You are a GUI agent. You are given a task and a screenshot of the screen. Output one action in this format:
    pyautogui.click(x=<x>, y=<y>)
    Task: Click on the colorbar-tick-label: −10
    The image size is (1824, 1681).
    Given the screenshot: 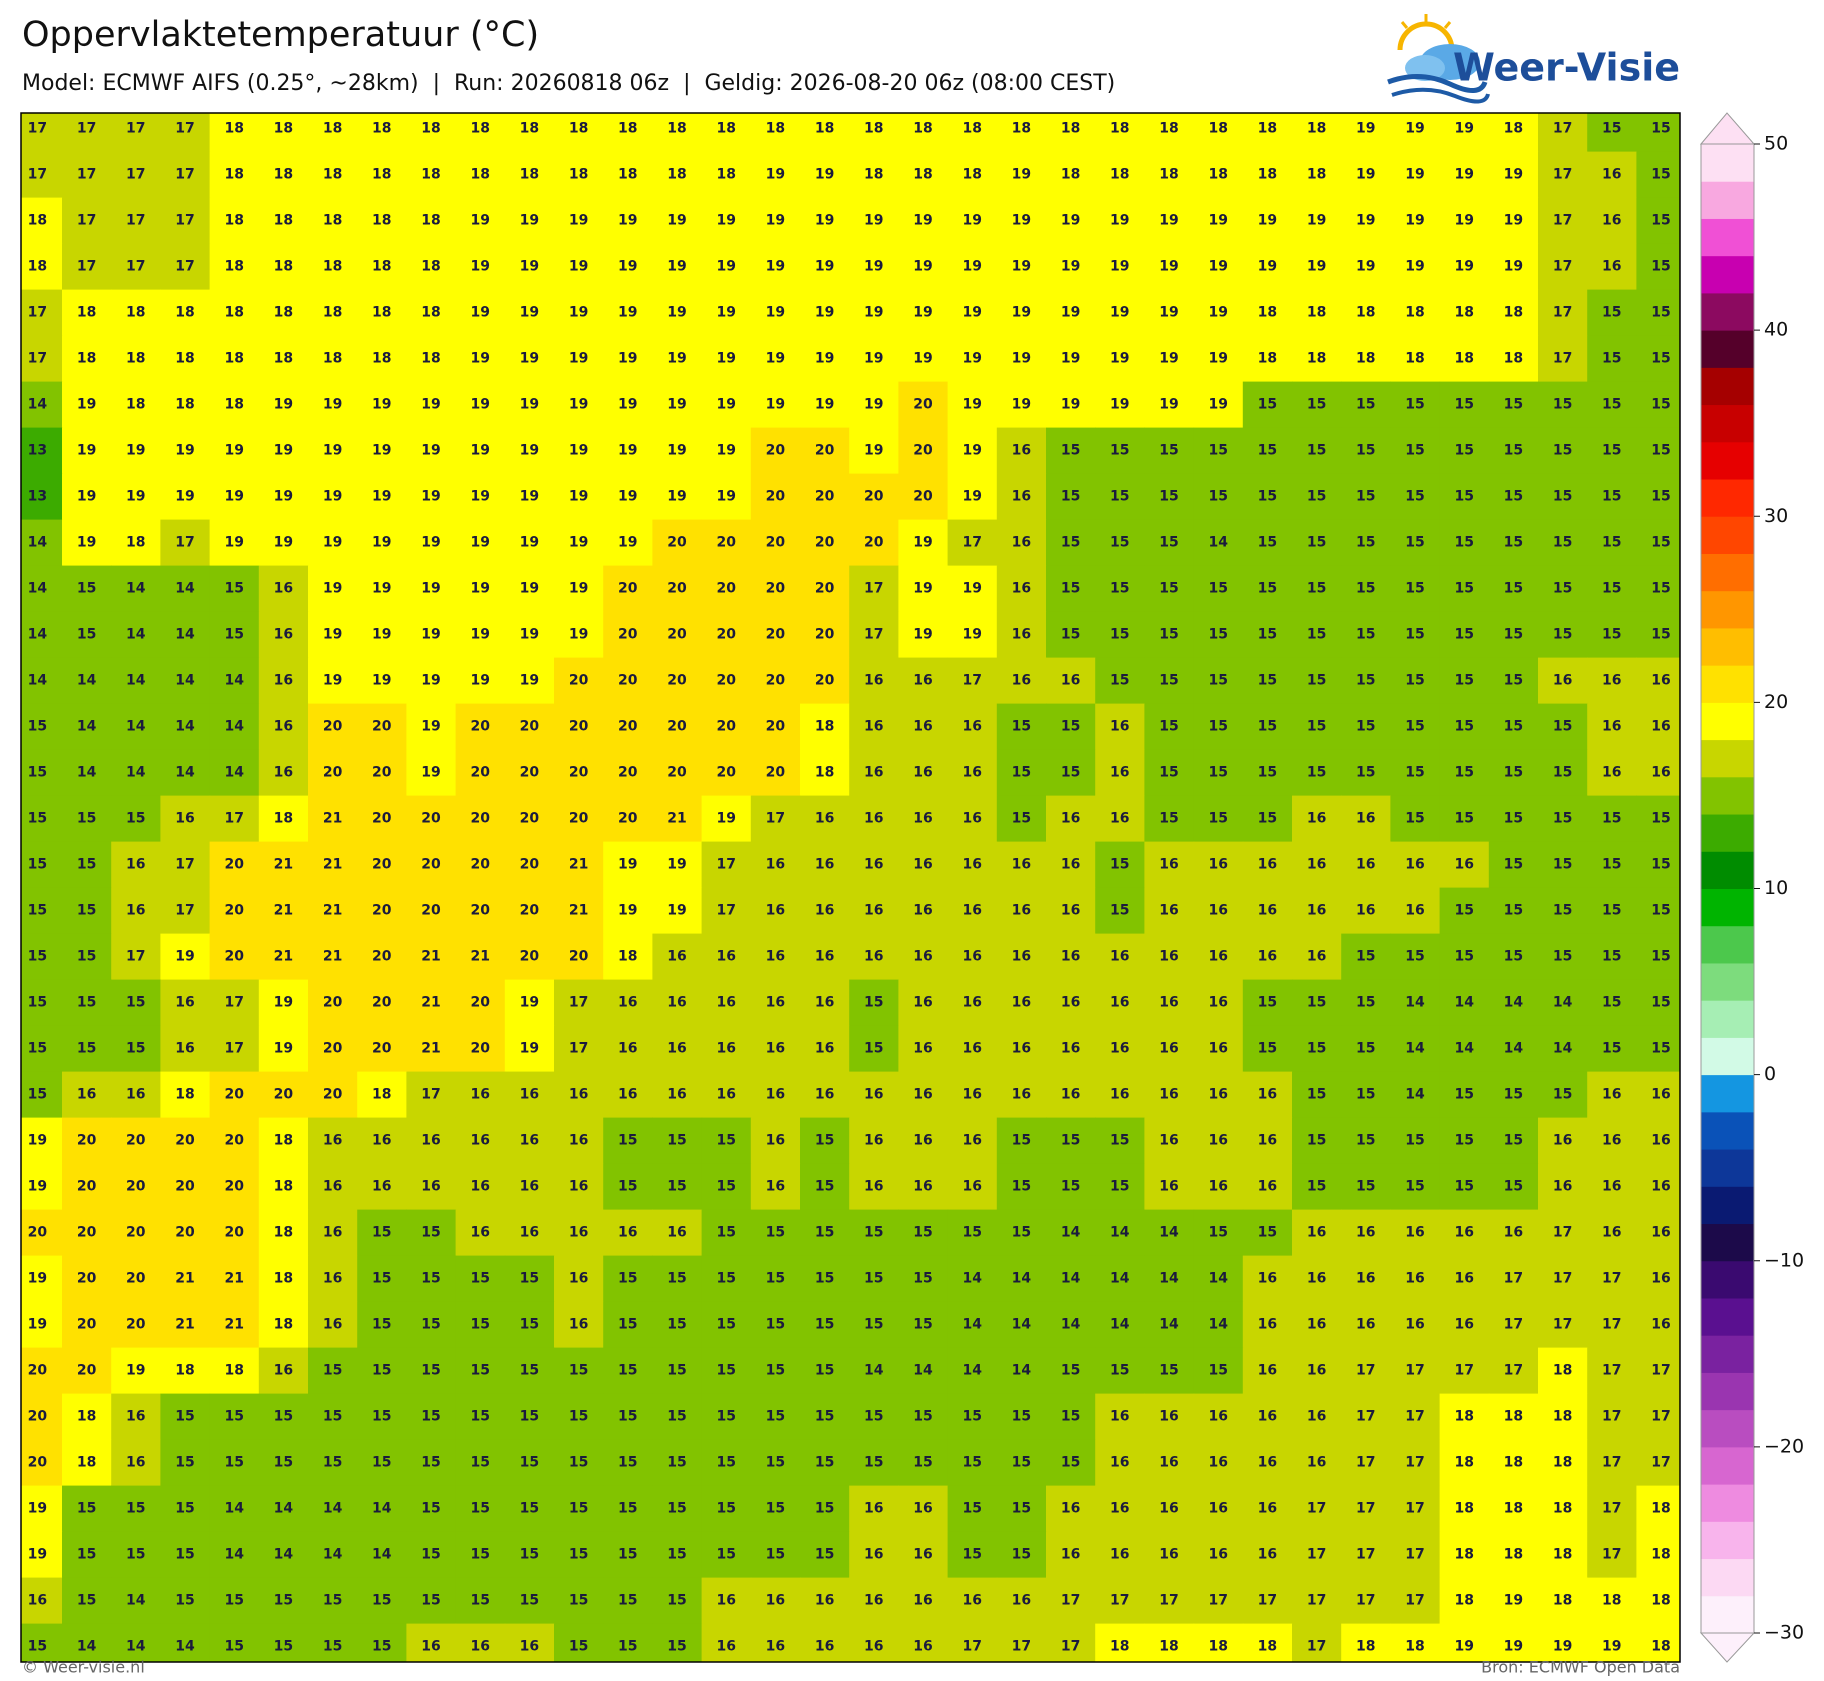 What is the action you would take?
    pyautogui.click(x=1784, y=1260)
    